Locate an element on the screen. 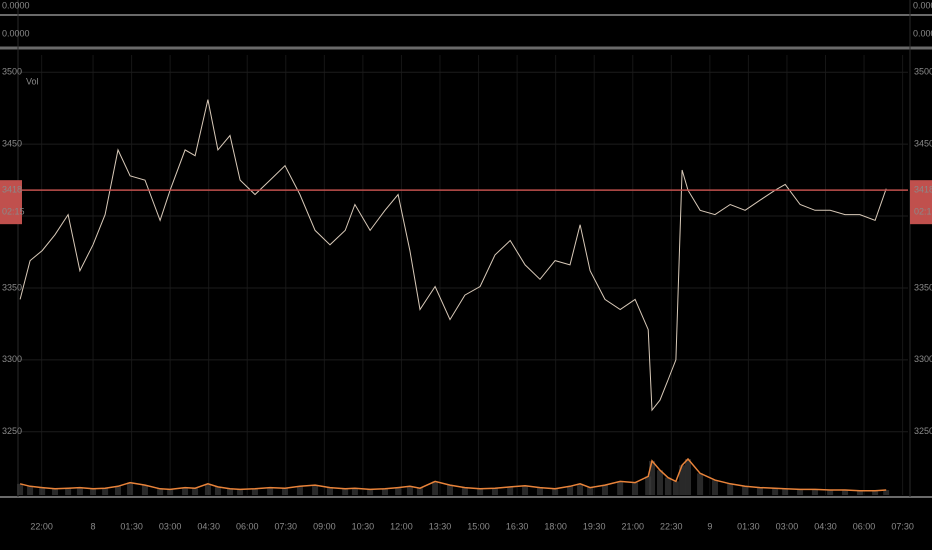 Image resolution: width=932 pixels, height=550 pixels. y-tick-label: 3350 is located at coordinates (12, 287).